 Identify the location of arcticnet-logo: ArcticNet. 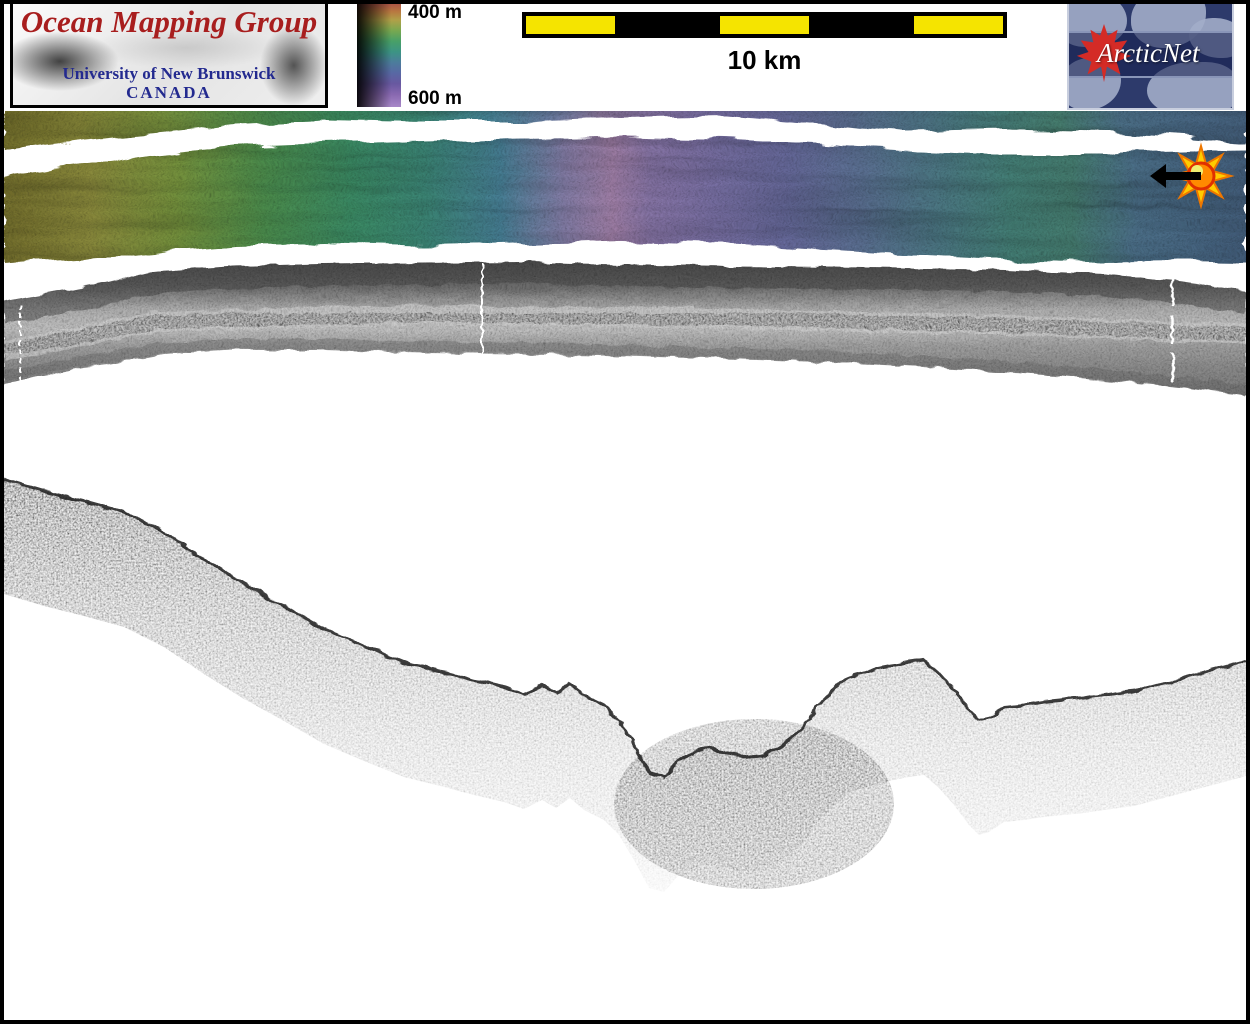
(1150, 57).